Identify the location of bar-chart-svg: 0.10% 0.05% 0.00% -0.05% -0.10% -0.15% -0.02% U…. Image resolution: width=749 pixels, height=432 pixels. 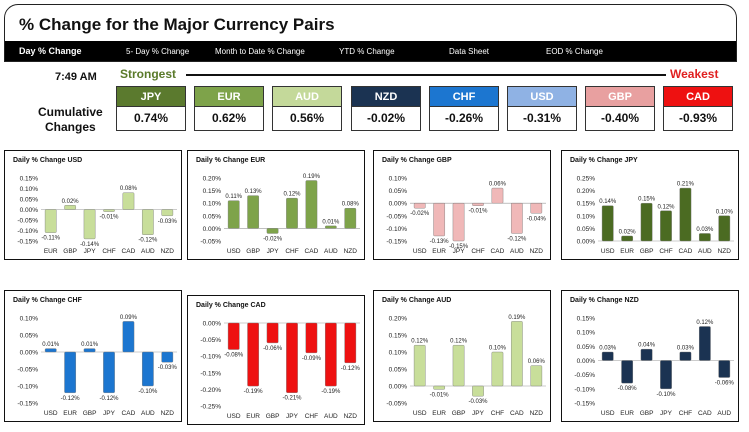
(466, 216).